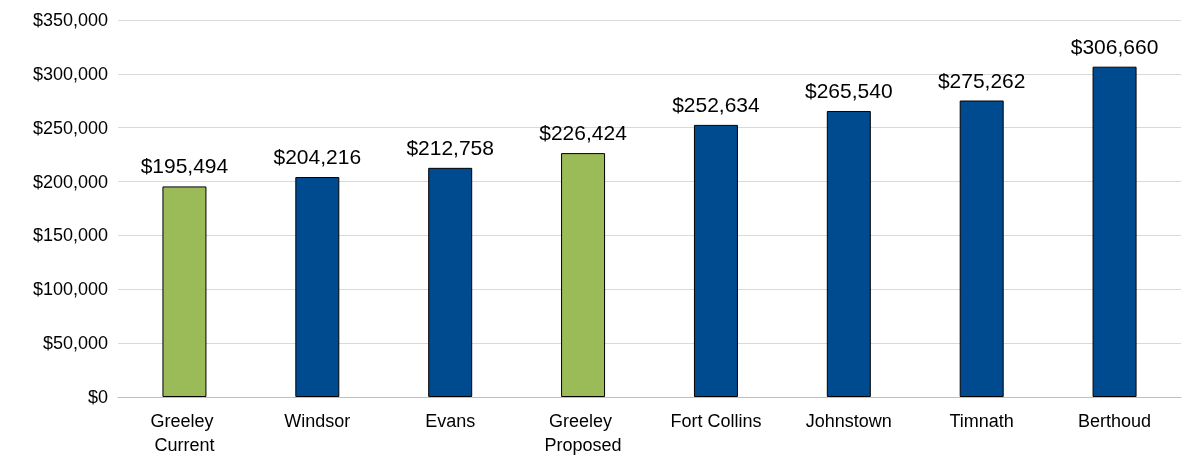 The image size is (1199, 463). I want to click on x-tick-label: Berthoud, so click(1115, 421).